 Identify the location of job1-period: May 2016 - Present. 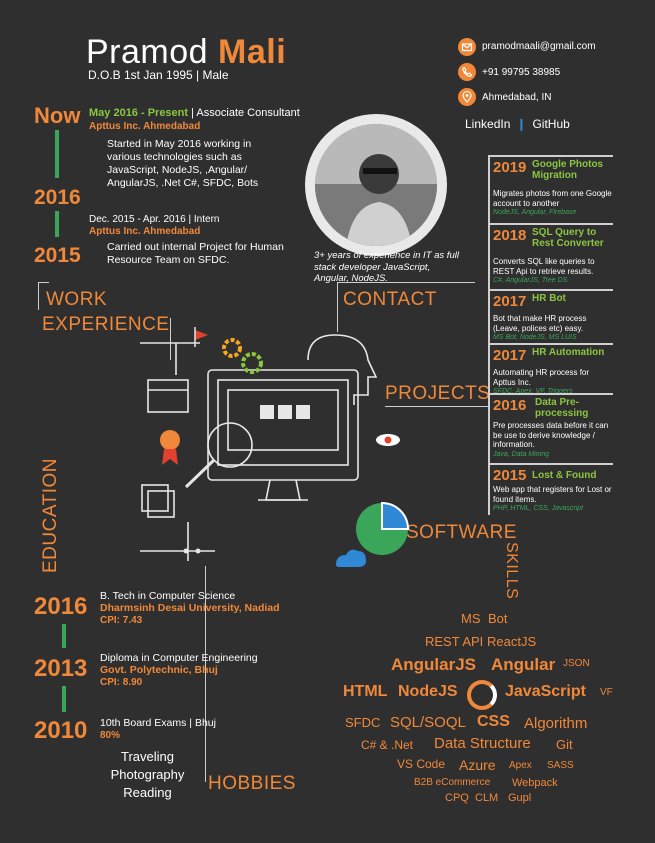
(139, 113).